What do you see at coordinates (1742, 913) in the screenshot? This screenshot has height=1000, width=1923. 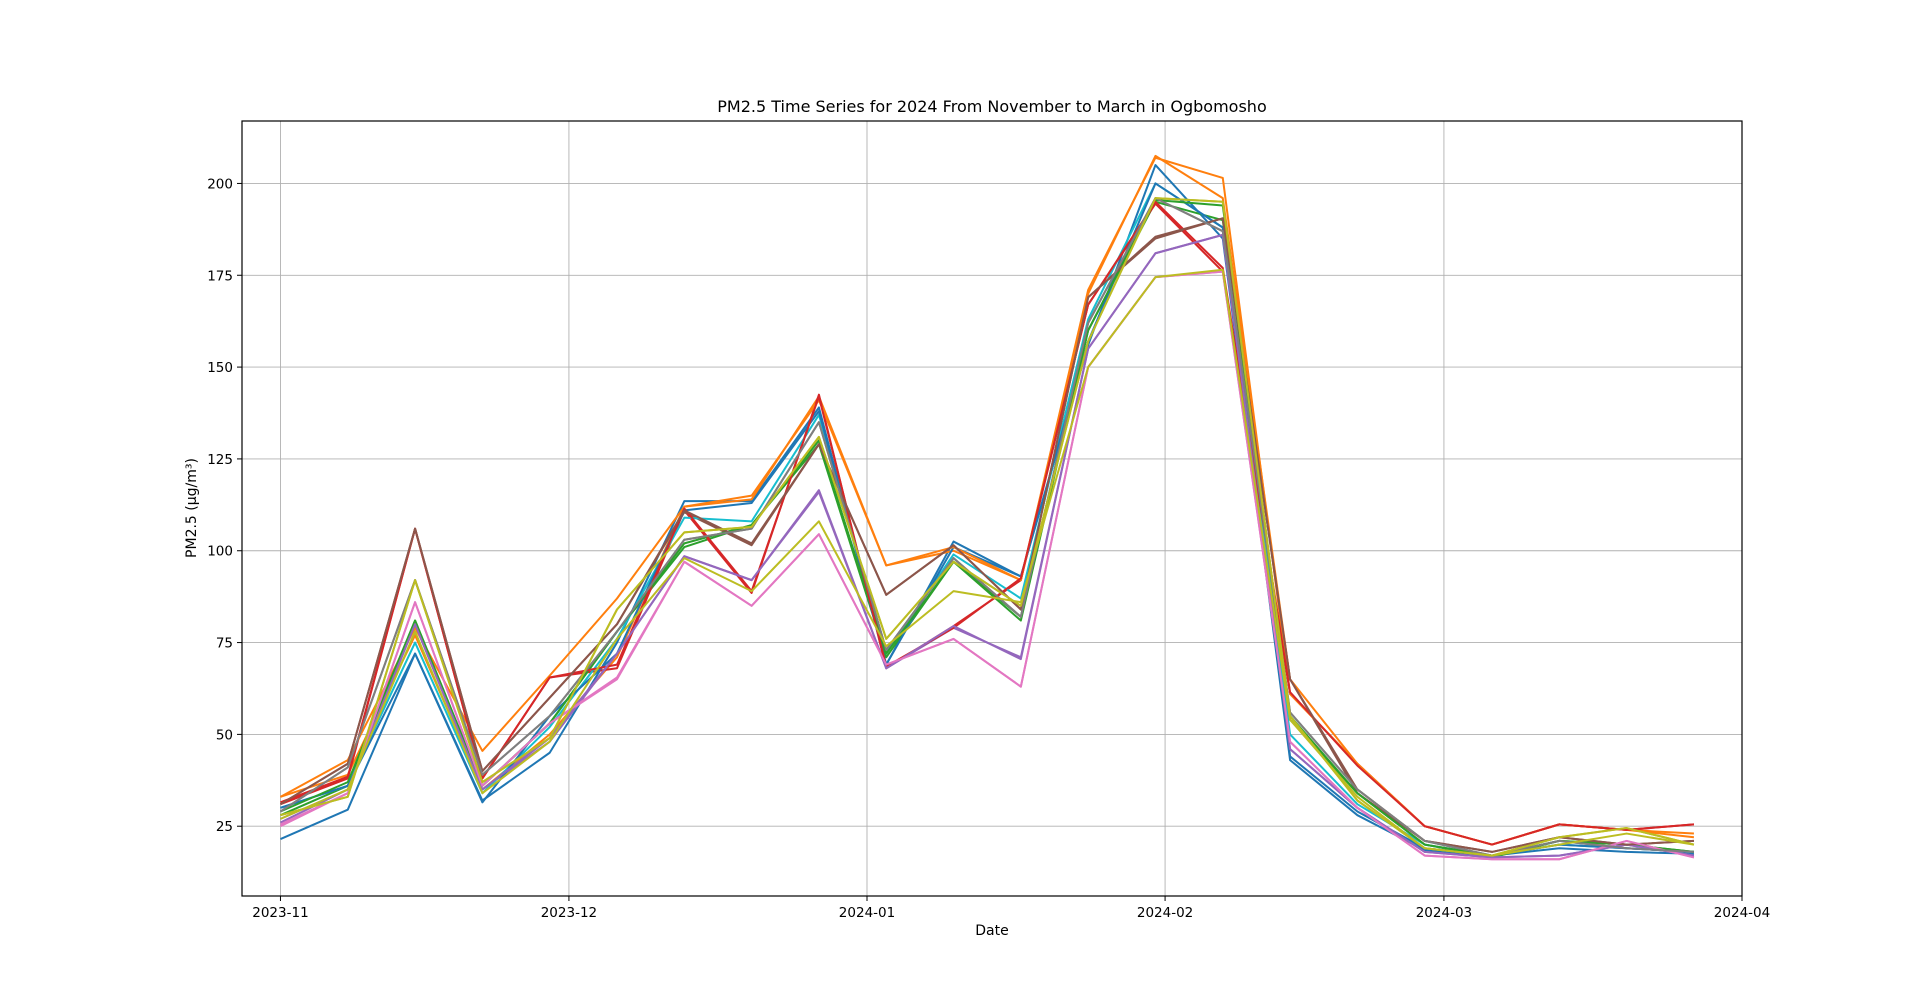 I see `x-tick-label: 2024-04` at bounding box center [1742, 913].